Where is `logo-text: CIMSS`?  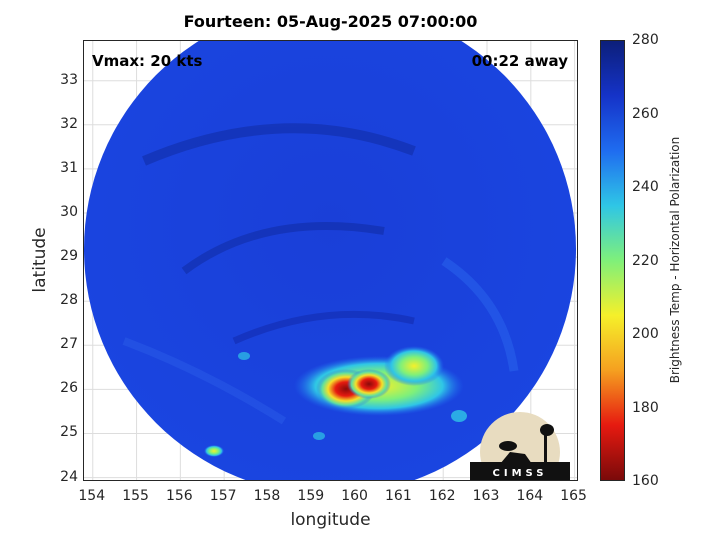
logo-text: CIMSS is located at coordinates (520, 473).